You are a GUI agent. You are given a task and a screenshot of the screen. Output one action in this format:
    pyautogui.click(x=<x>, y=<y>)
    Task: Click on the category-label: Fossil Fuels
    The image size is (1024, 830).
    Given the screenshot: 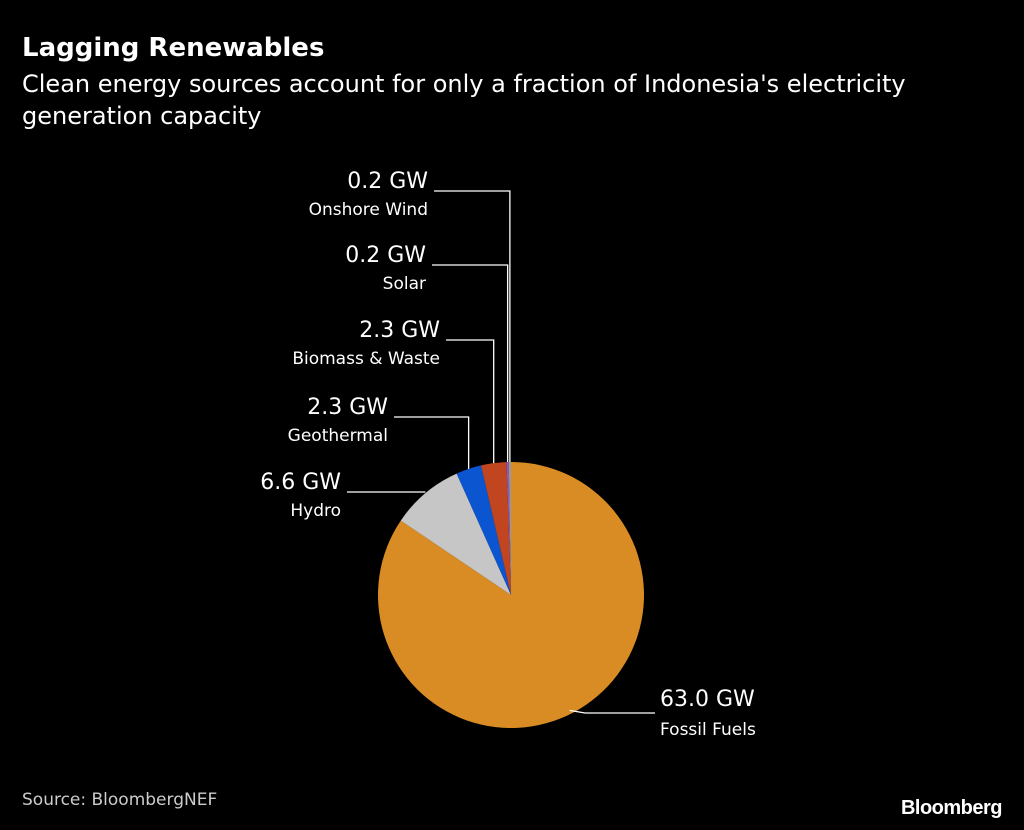 What is the action you would take?
    pyautogui.click(x=708, y=730)
    